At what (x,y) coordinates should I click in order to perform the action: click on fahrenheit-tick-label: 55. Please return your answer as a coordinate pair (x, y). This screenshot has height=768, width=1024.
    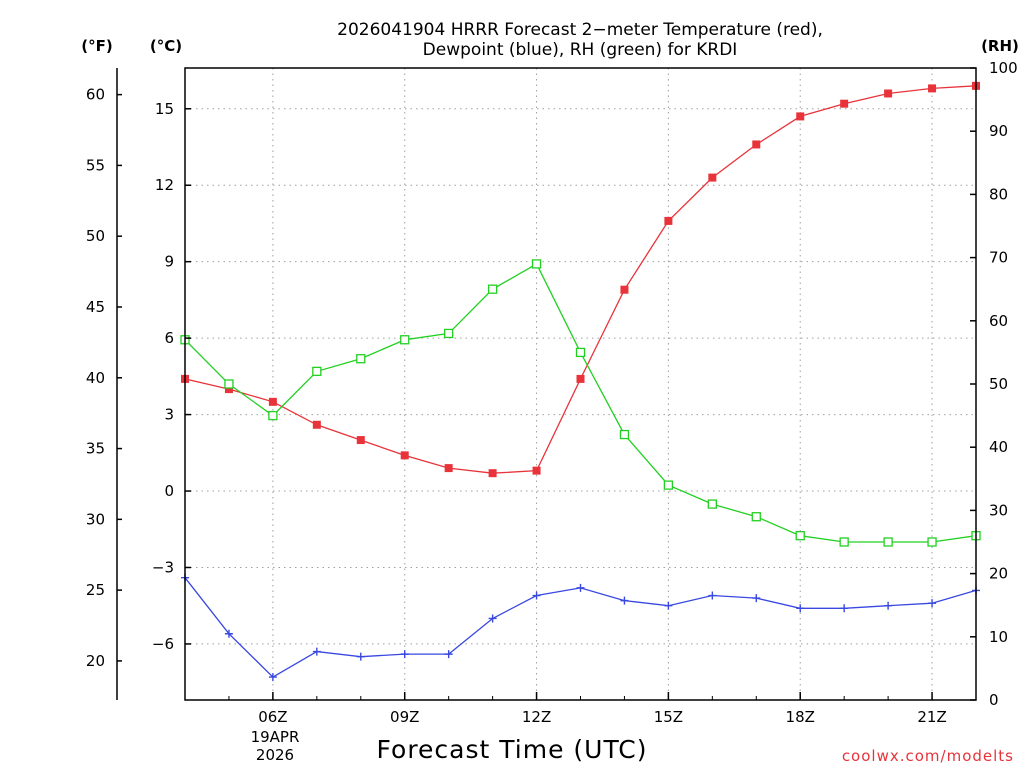
    Looking at the image, I should click on (95, 165).